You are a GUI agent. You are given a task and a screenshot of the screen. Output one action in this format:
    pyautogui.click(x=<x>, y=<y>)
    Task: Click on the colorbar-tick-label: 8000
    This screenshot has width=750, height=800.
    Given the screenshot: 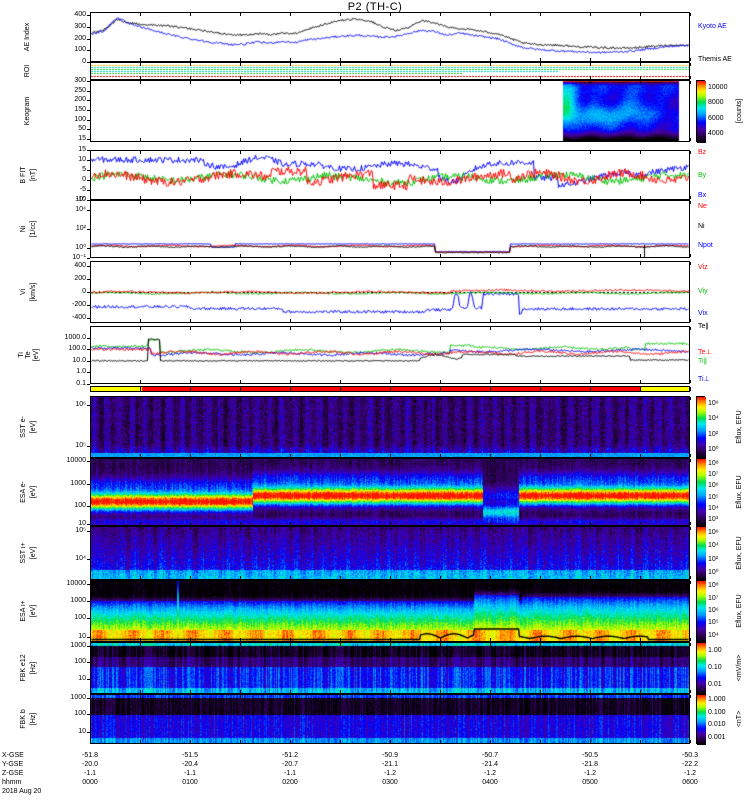 What is the action you would take?
    pyautogui.click(x=716, y=103)
    